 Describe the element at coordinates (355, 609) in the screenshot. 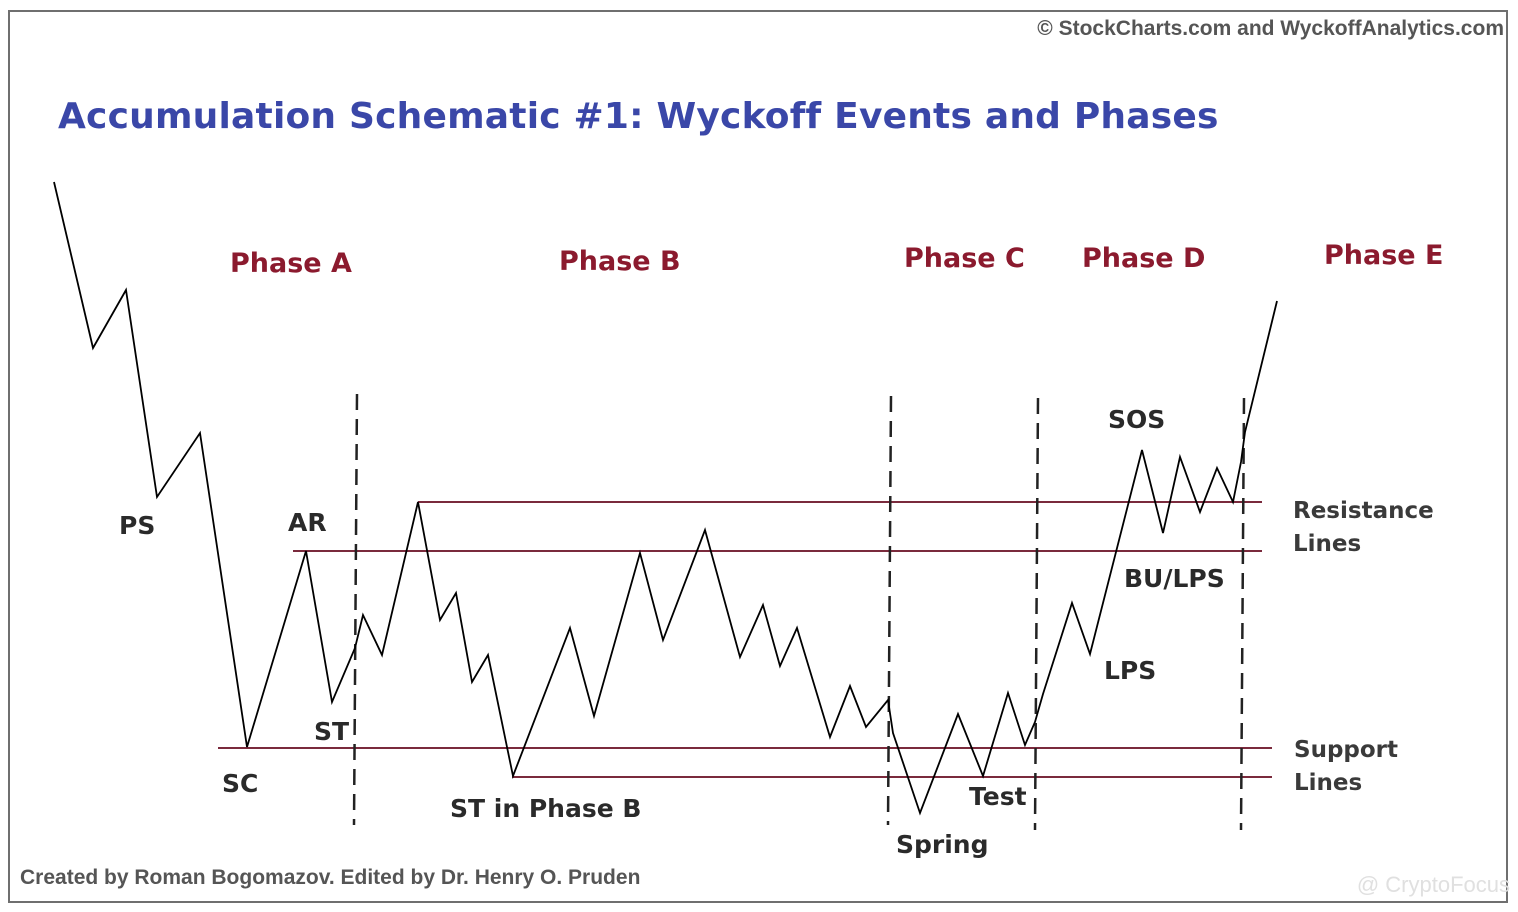

I see `divider-a-b` at that location.